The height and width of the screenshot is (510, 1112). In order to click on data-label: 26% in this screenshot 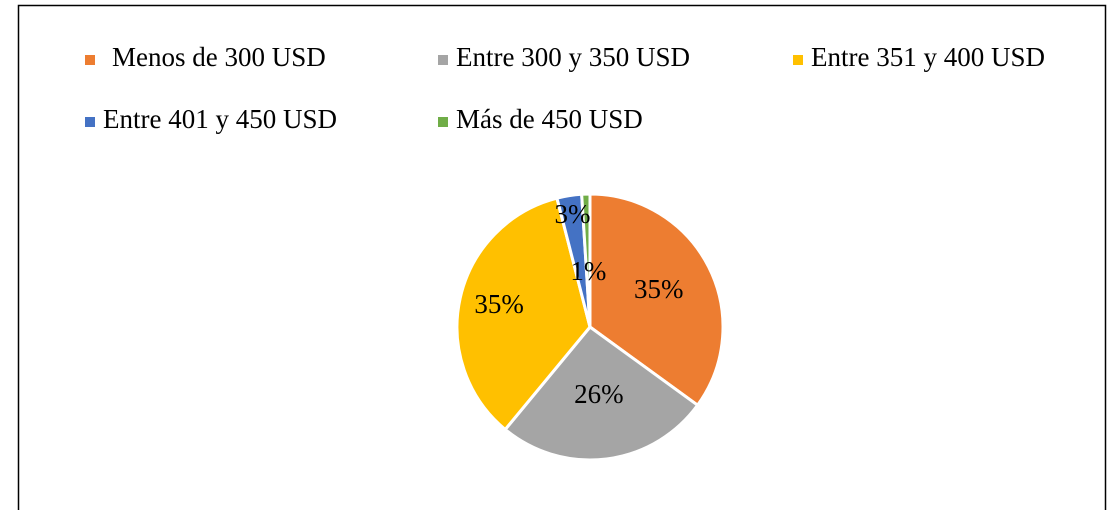, I will do `click(599, 394)`.